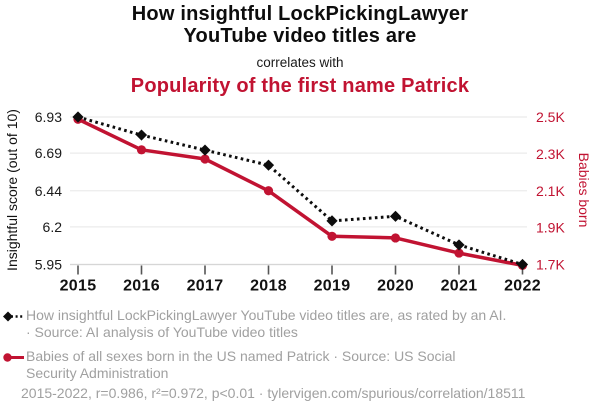 The height and width of the screenshot is (414, 600). Describe the element at coordinates (300, 36) in the screenshot. I see `chart-title-line2: YouTube video titles are` at that location.